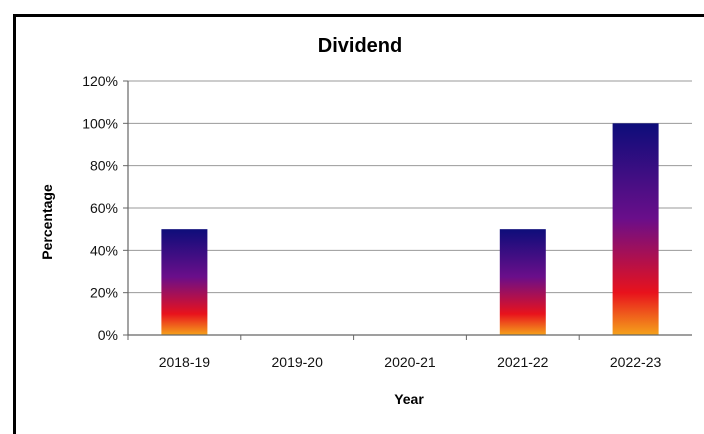 This screenshot has height=434, width=704. What do you see at coordinates (185, 362) in the screenshot?
I see `x-tick-label: 2018-19` at bounding box center [185, 362].